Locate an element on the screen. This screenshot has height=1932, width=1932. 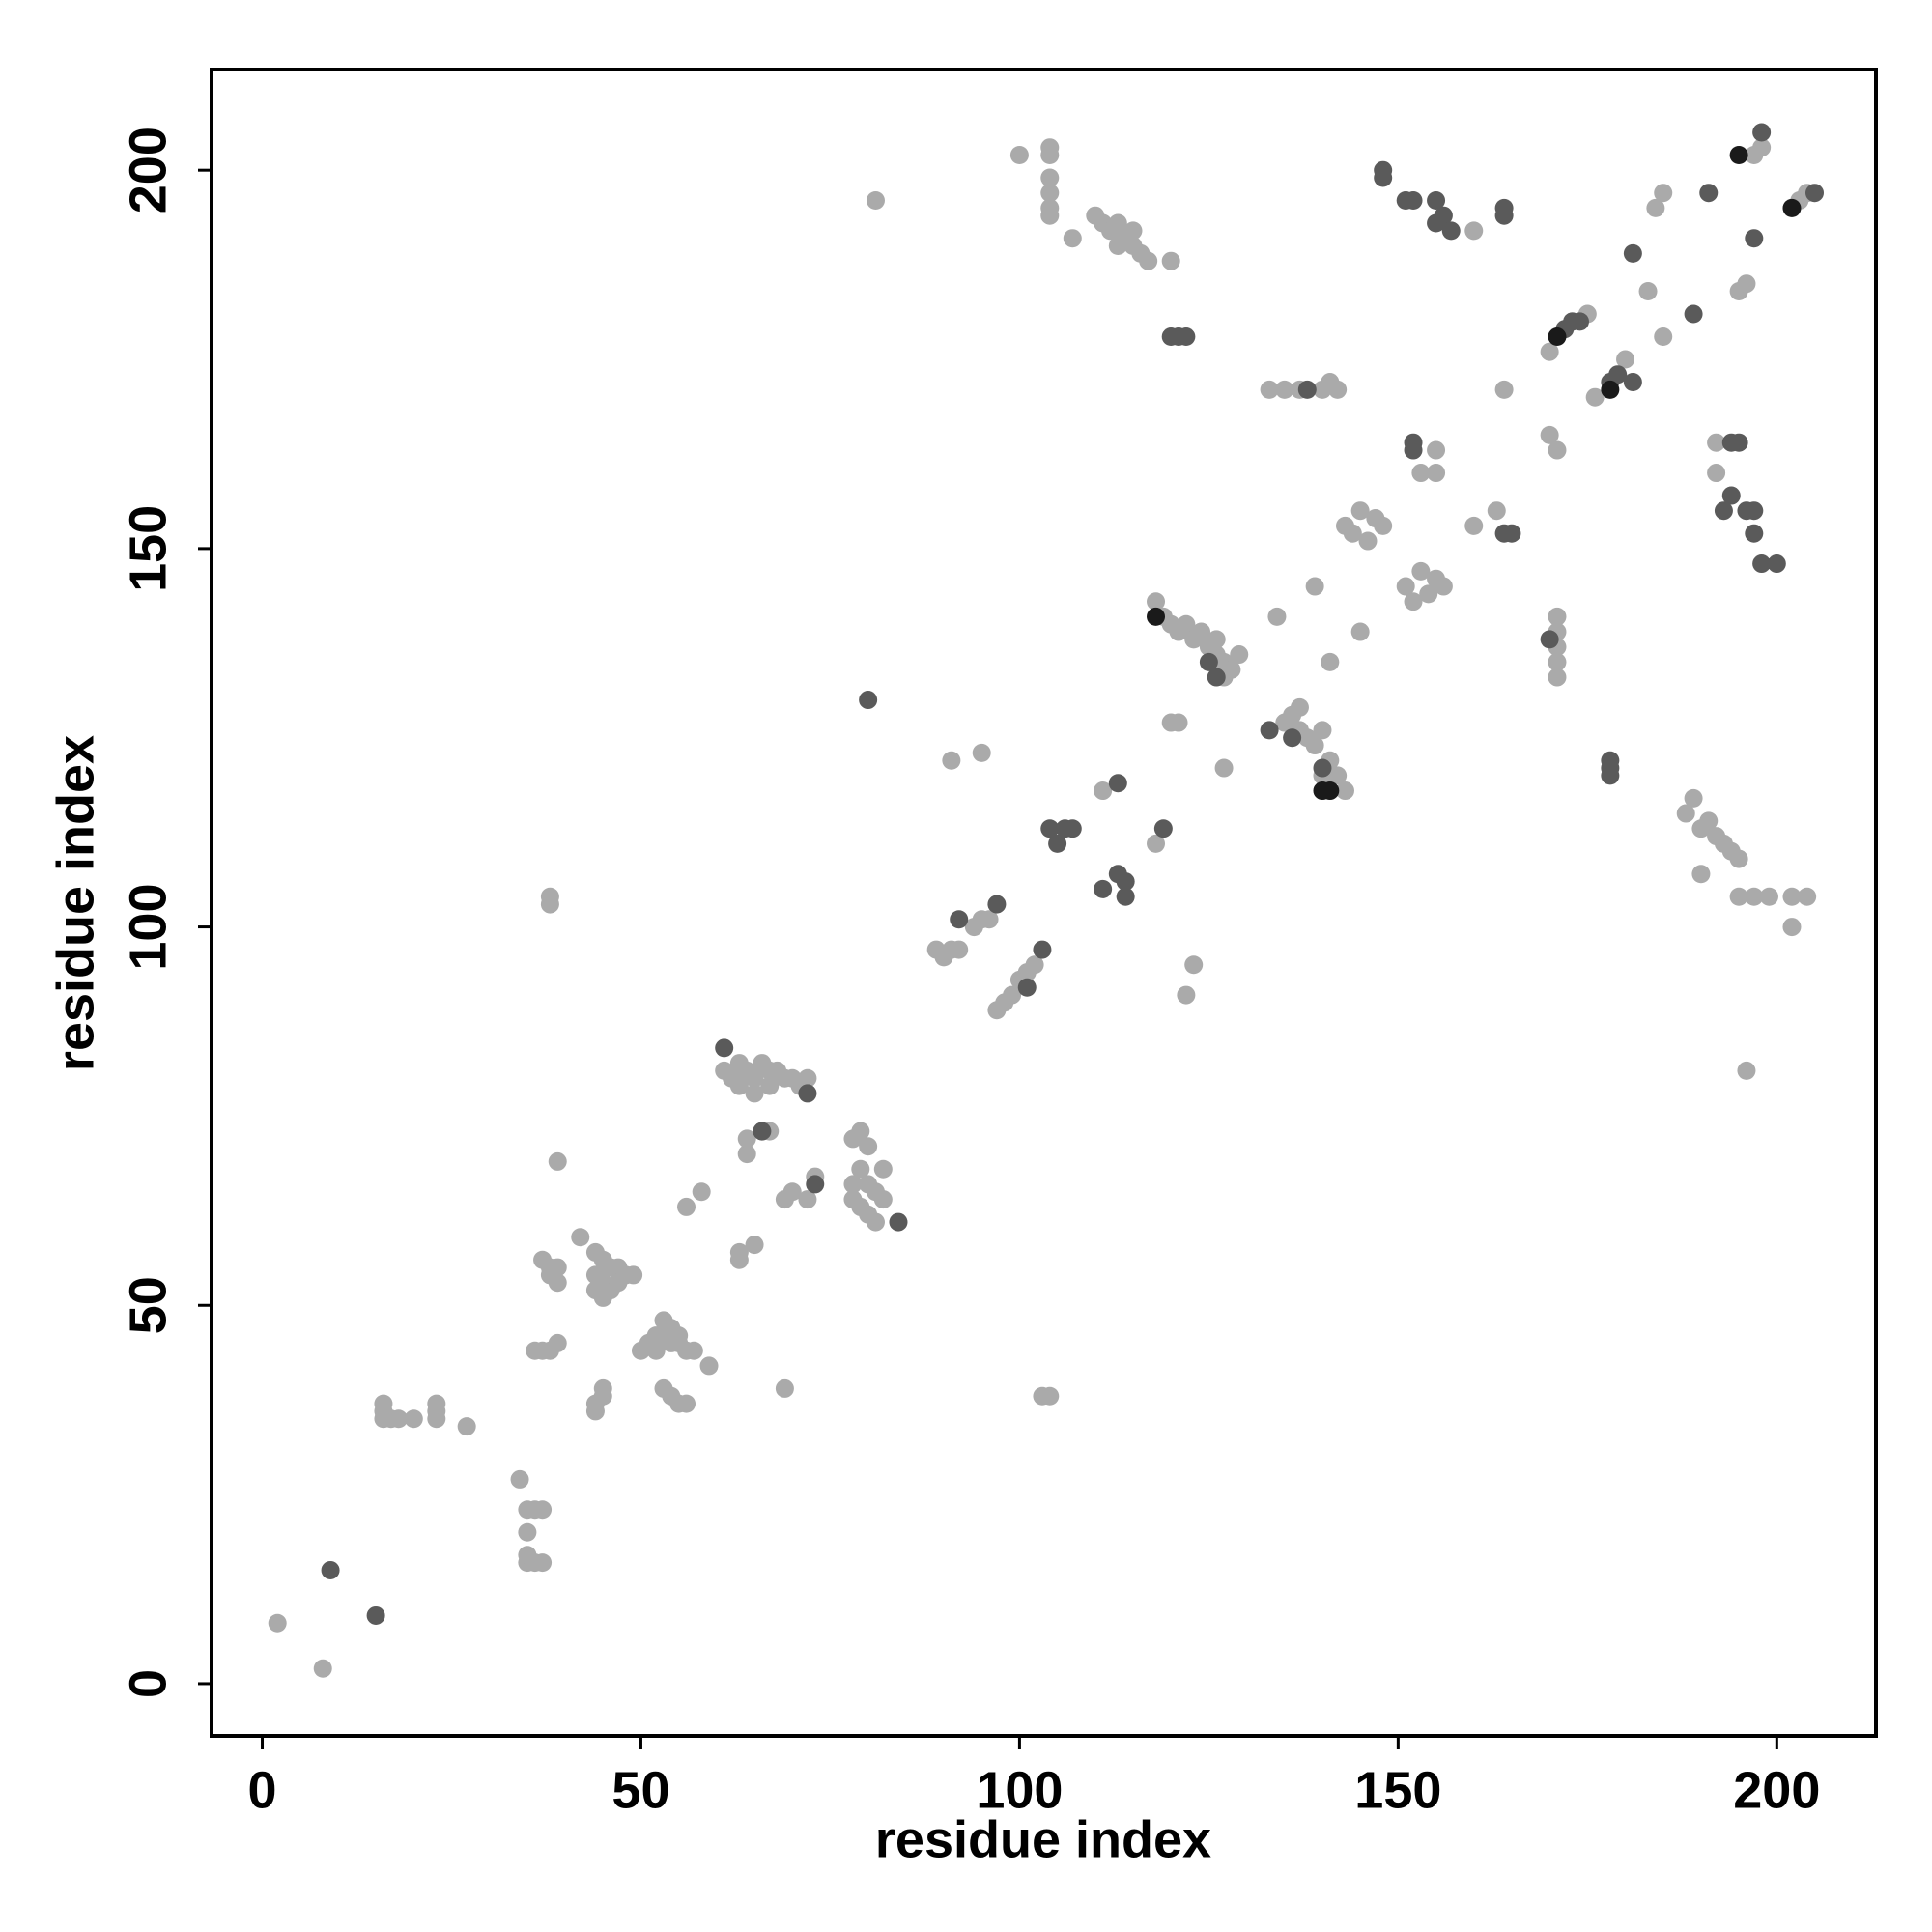
y-tick-label: 200 is located at coordinates (148, 170).